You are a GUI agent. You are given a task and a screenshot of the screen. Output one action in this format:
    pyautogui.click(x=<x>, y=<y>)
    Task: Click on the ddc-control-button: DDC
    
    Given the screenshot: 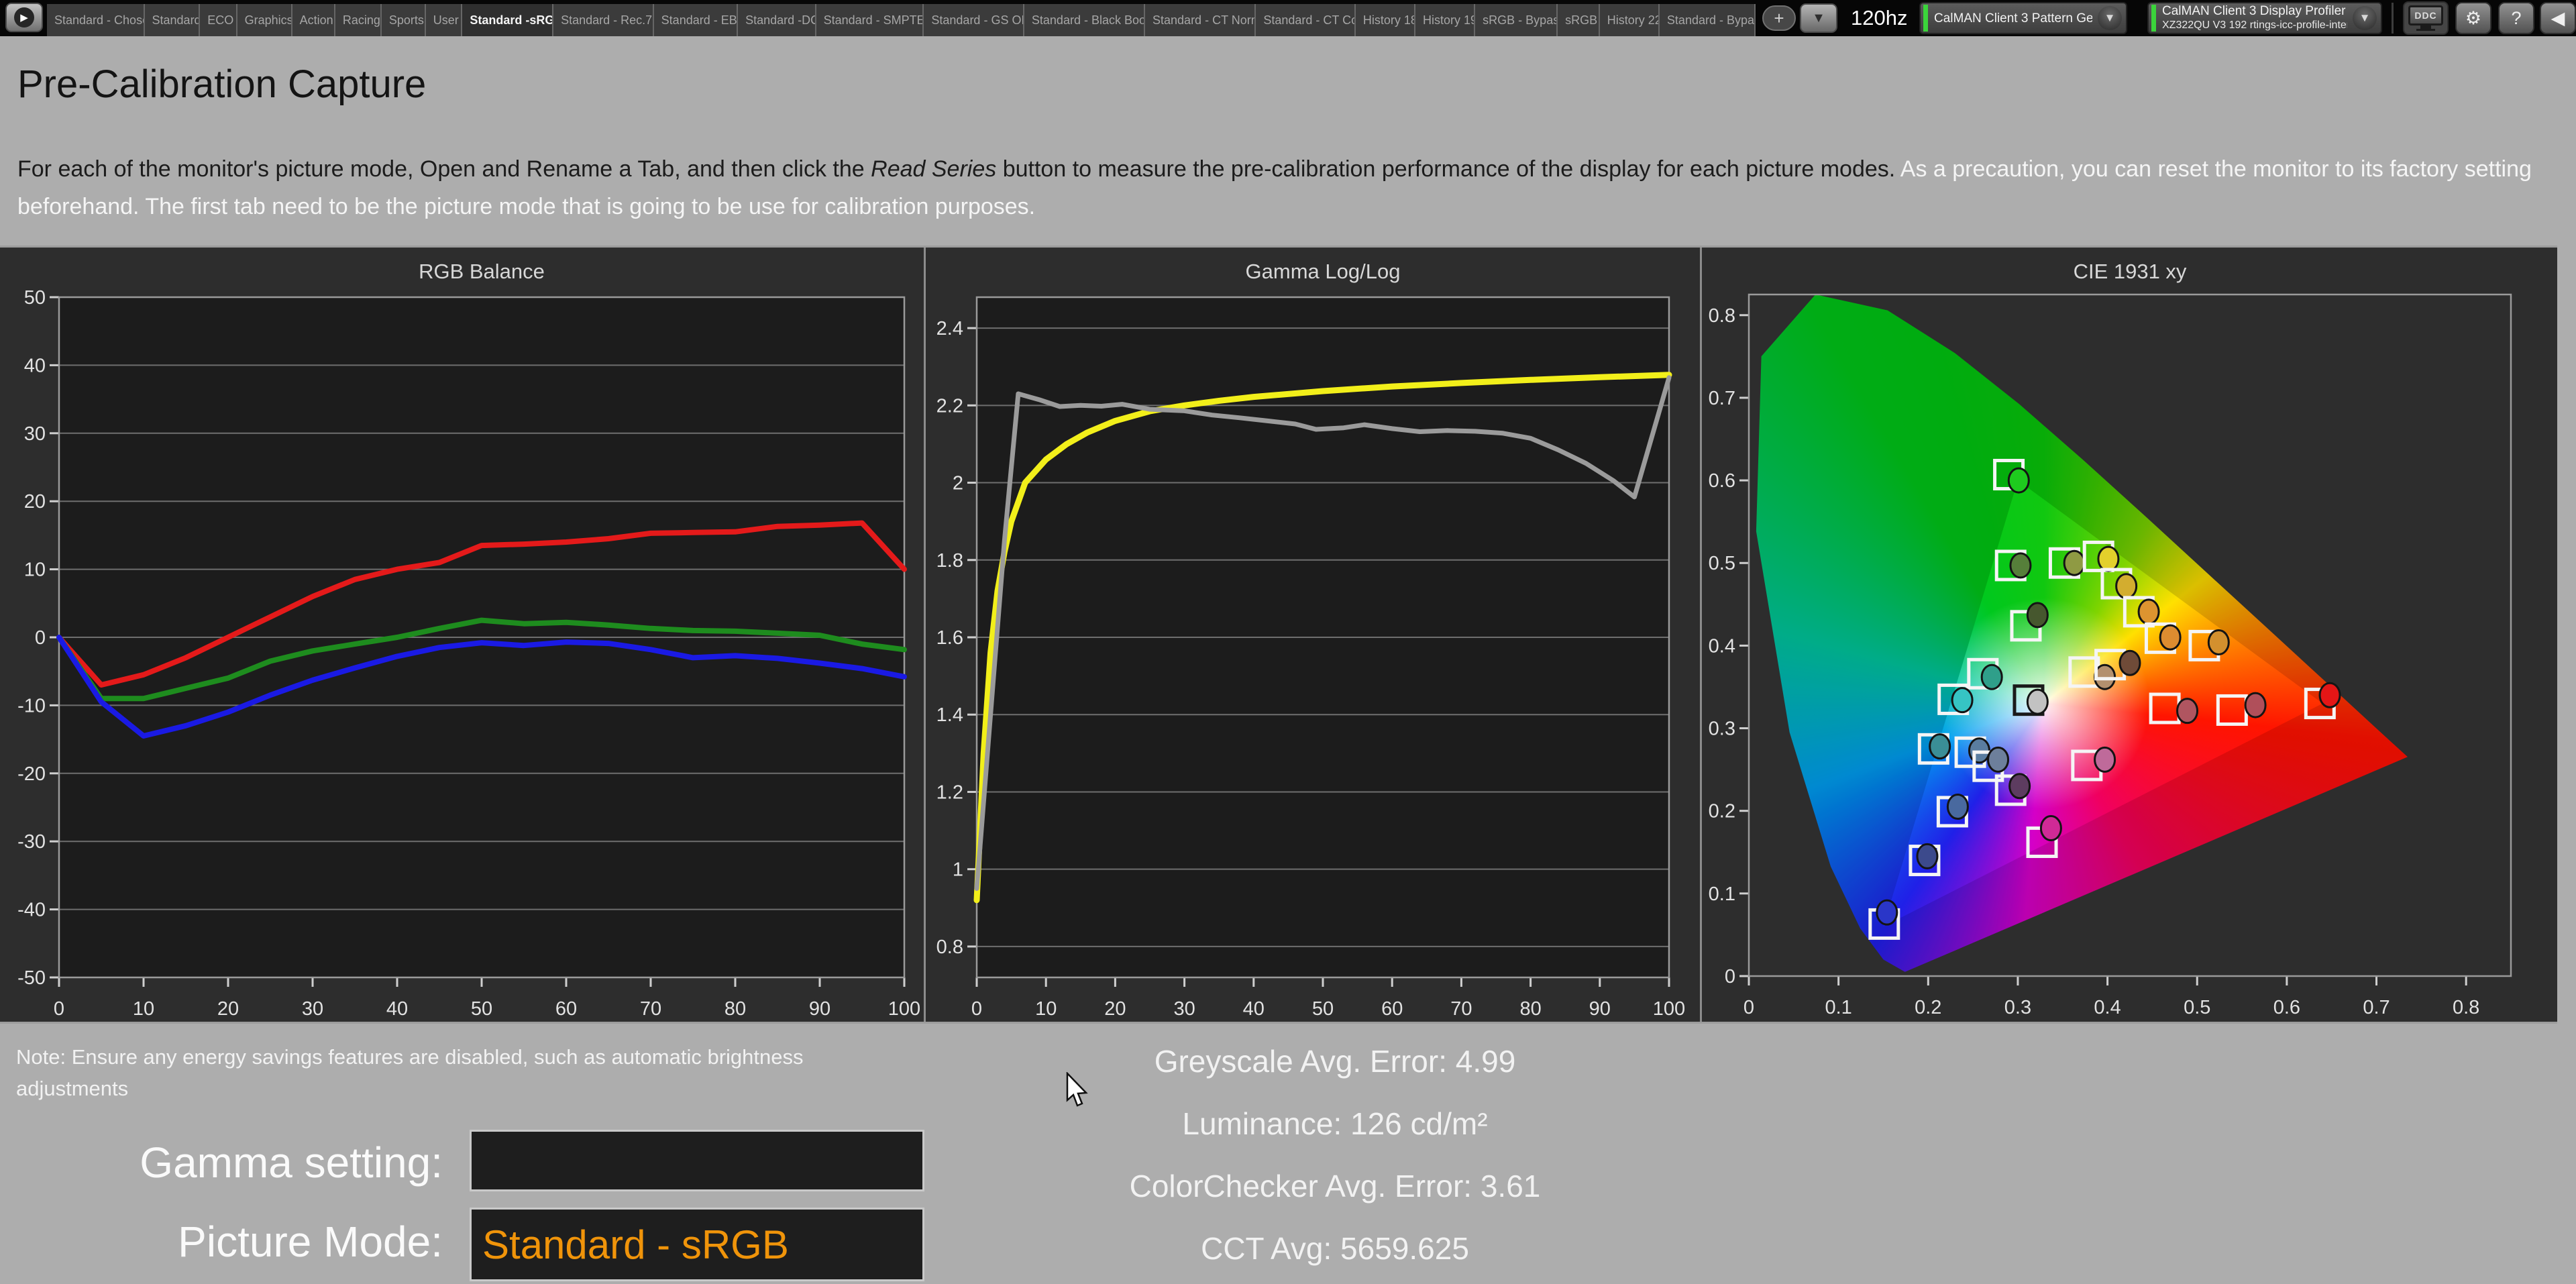 What is the action you would take?
    pyautogui.click(x=2426, y=18)
    